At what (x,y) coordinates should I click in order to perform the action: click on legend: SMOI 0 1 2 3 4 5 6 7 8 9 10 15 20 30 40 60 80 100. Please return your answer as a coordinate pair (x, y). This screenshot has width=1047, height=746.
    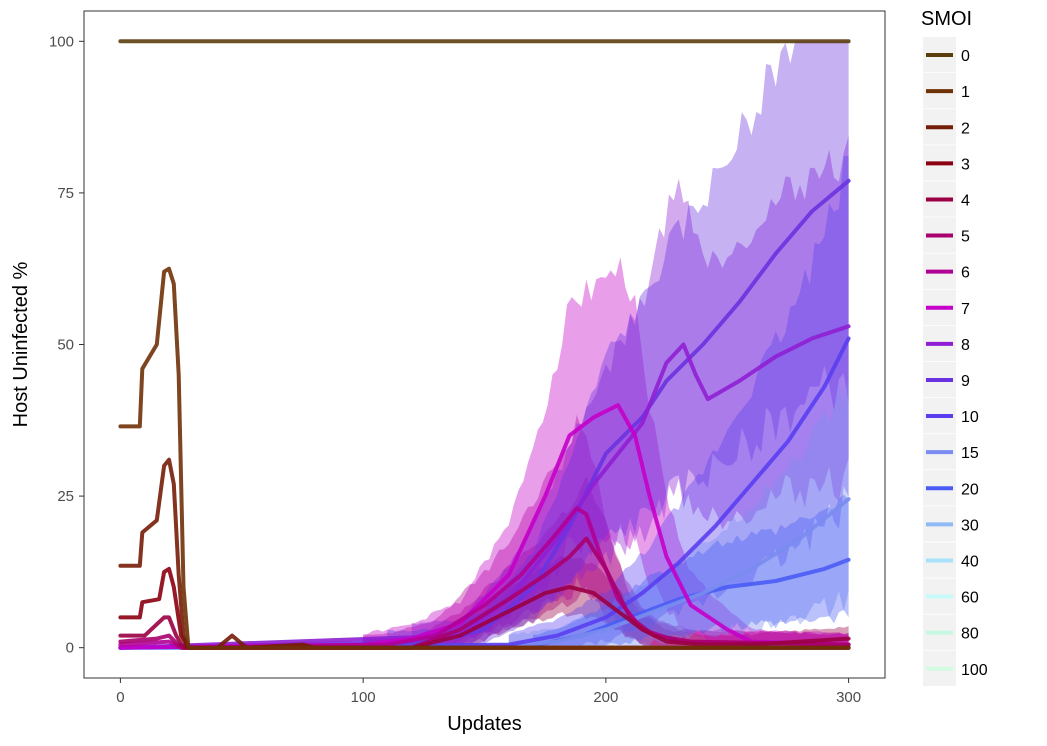
    Looking at the image, I should click on (954, 347).